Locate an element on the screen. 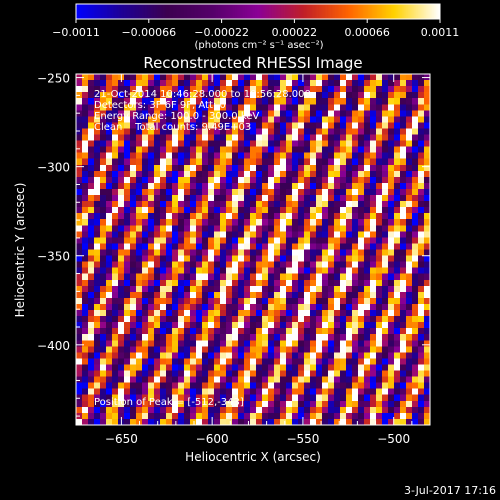 The height and width of the screenshot is (500, 500). y-tick-label: −350 is located at coordinates (53, 257).